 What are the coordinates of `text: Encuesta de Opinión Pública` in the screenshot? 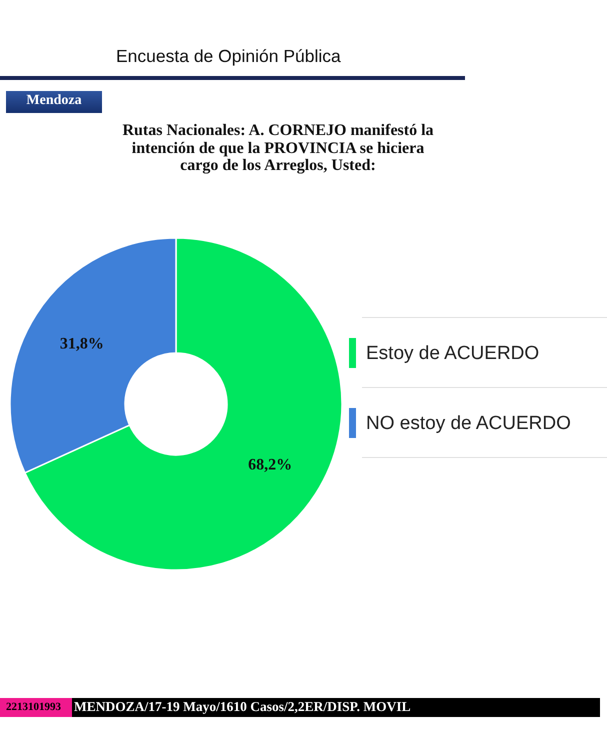 It's located at (228, 56).